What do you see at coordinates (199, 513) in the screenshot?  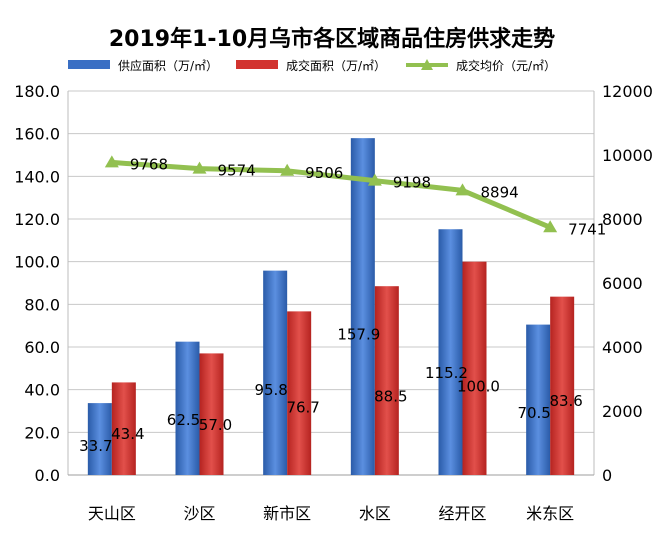 I see `x-category-label: 沙区` at bounding box center [199, 513].